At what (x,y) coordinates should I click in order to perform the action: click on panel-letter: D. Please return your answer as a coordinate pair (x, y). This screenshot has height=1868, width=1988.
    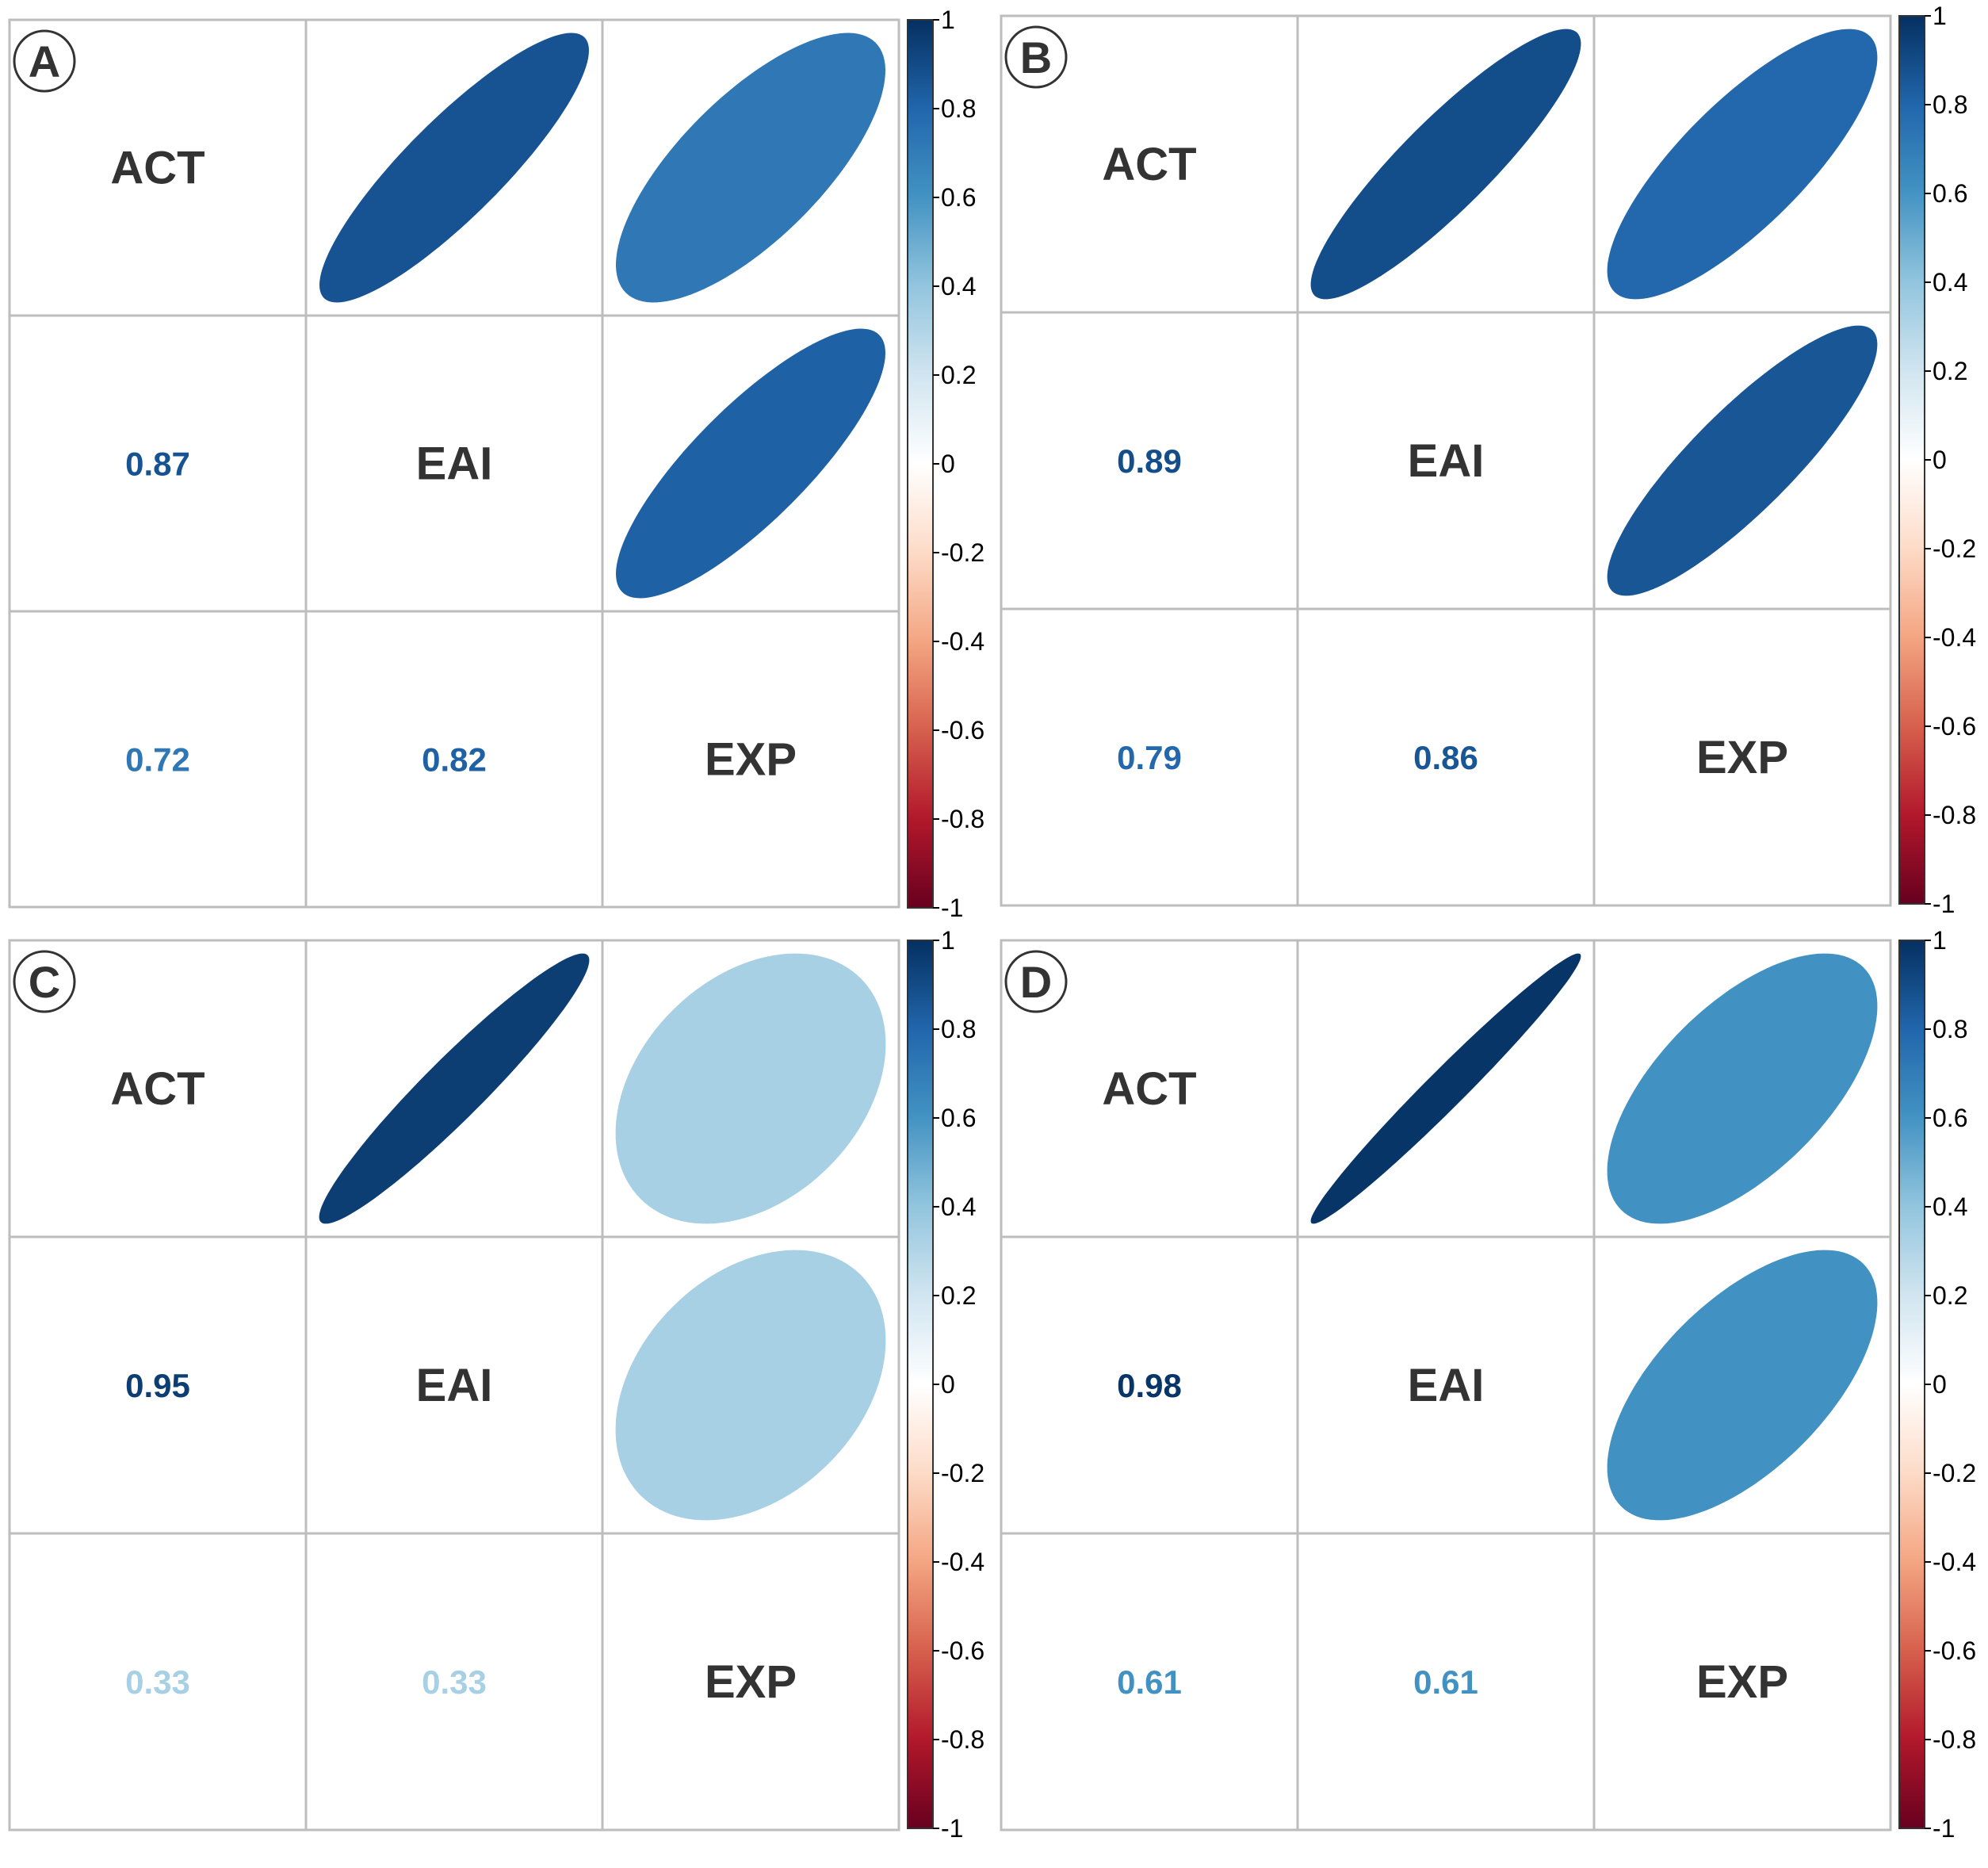
    Looking at the image, I should click on (1036, 982).